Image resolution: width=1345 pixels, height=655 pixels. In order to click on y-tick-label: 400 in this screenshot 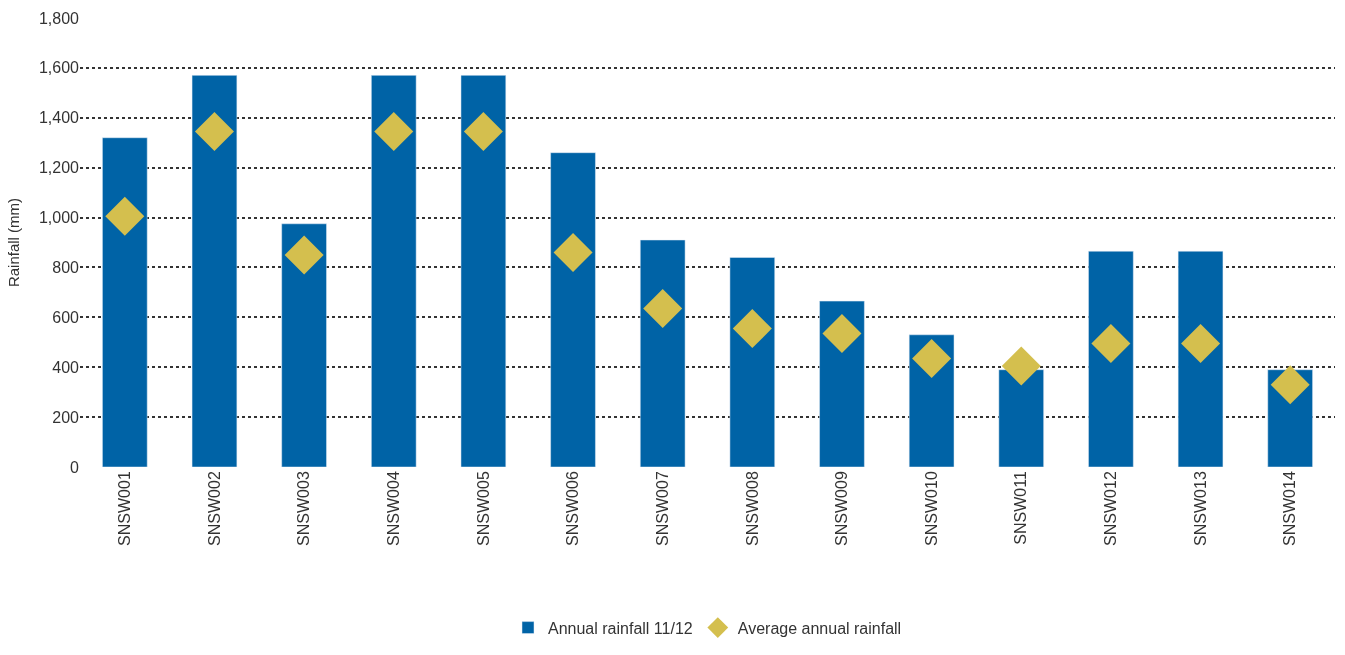, I will do `click(66, 367)`.